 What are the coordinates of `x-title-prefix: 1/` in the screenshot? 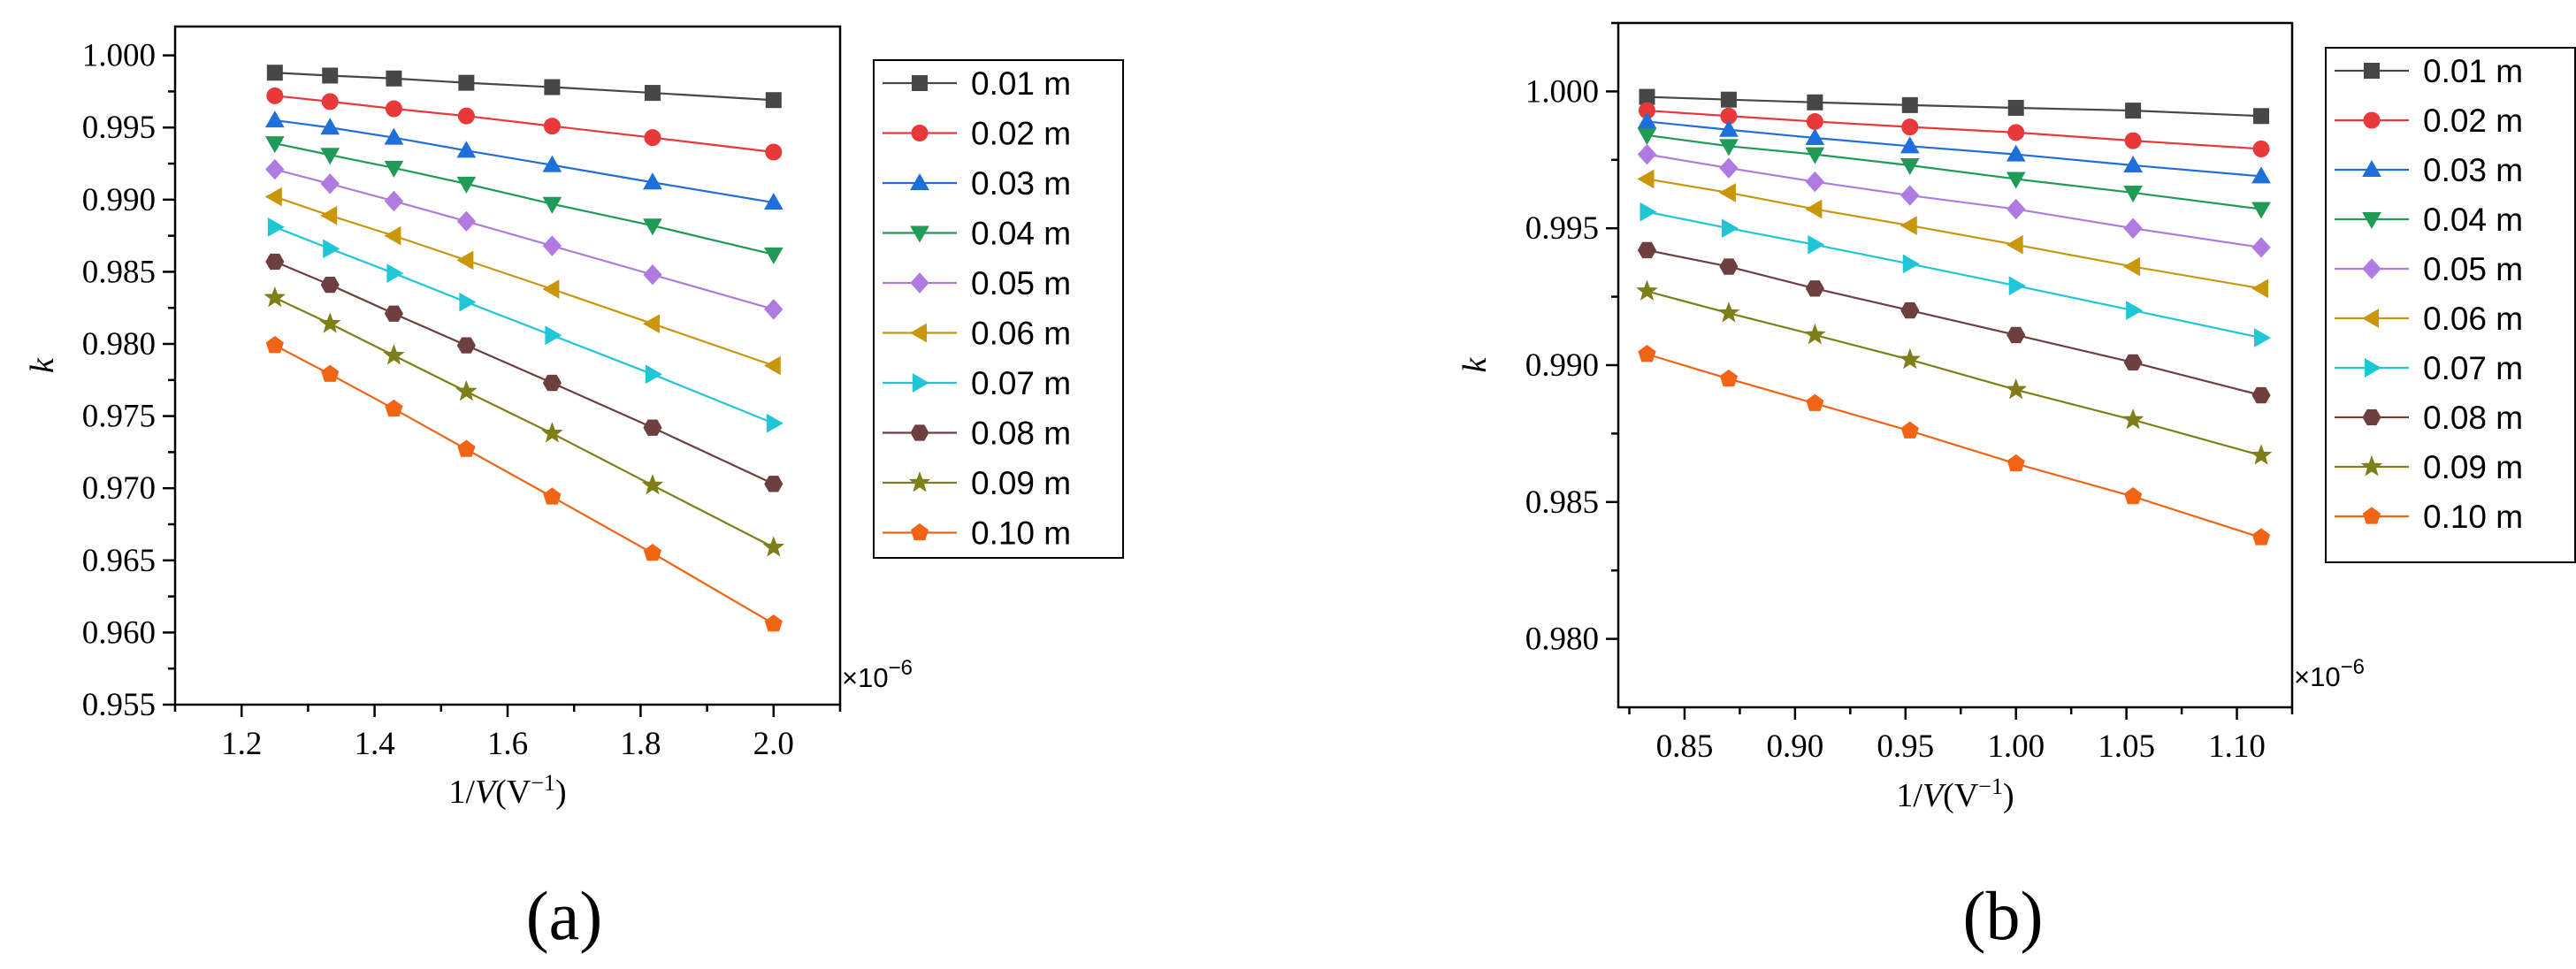 It's located at (1909, 795).